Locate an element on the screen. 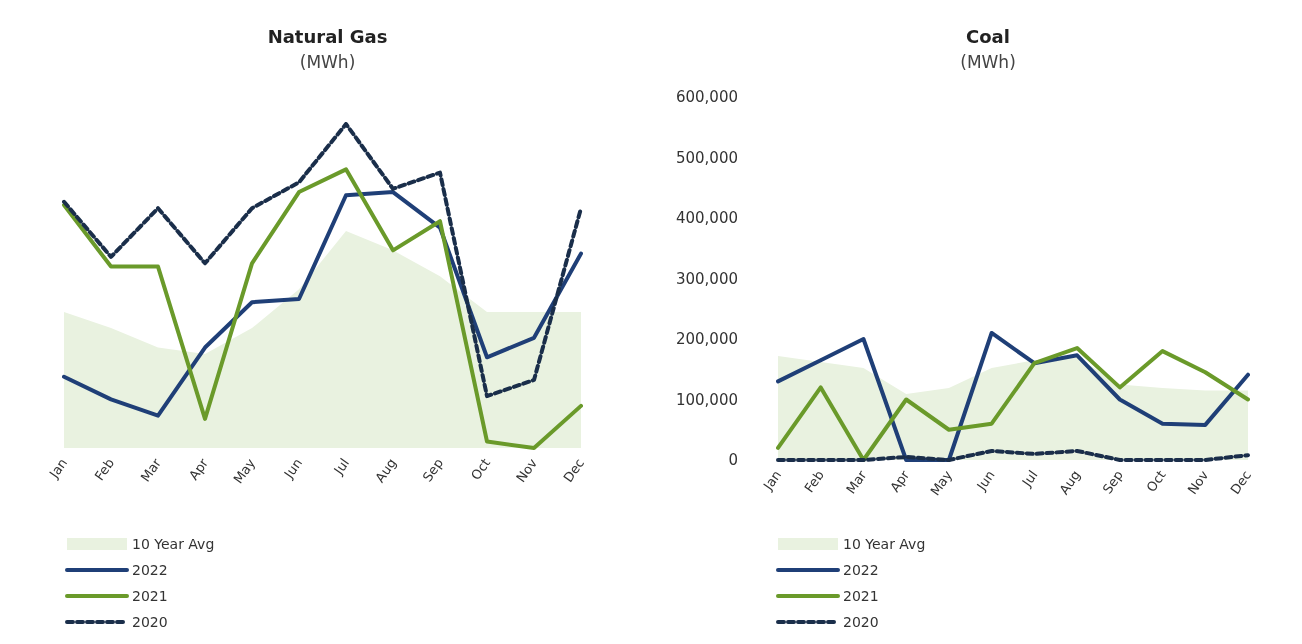  y-tick-label: 0 is located at coordinates (733, 460).